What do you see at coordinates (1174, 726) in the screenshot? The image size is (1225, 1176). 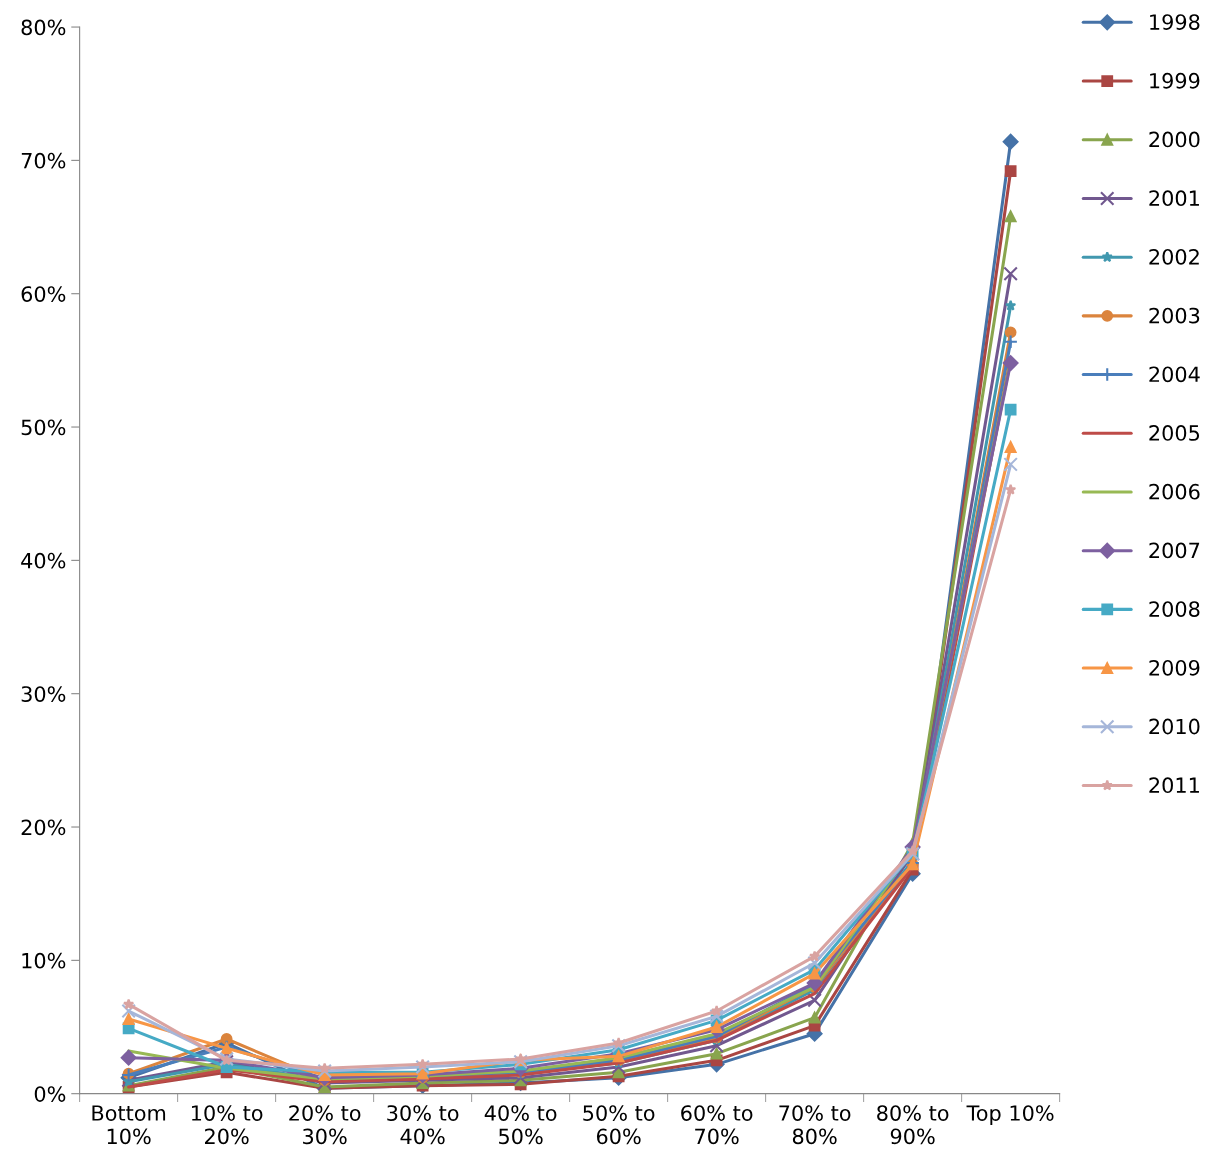 I see `legend-label: 2010` at bounding box center [1174, 726].